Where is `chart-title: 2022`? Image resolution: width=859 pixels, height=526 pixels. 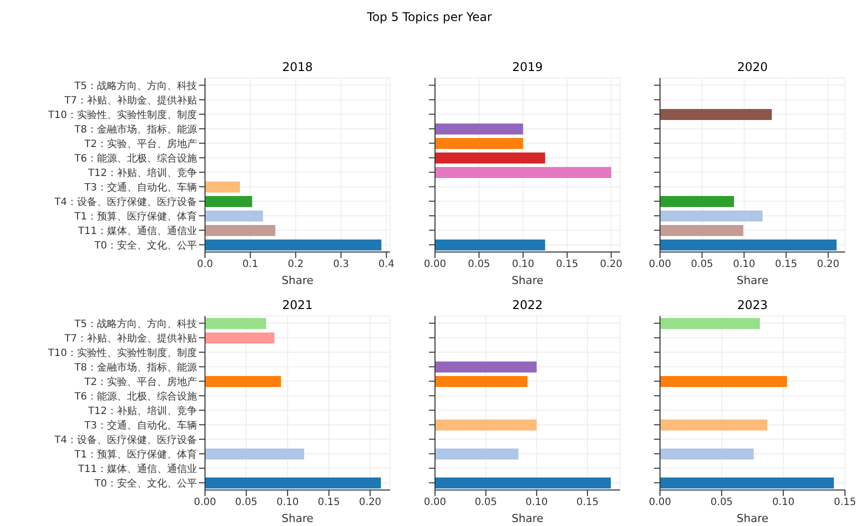 chart-title: 2022 is located at coordinates (527, 306).